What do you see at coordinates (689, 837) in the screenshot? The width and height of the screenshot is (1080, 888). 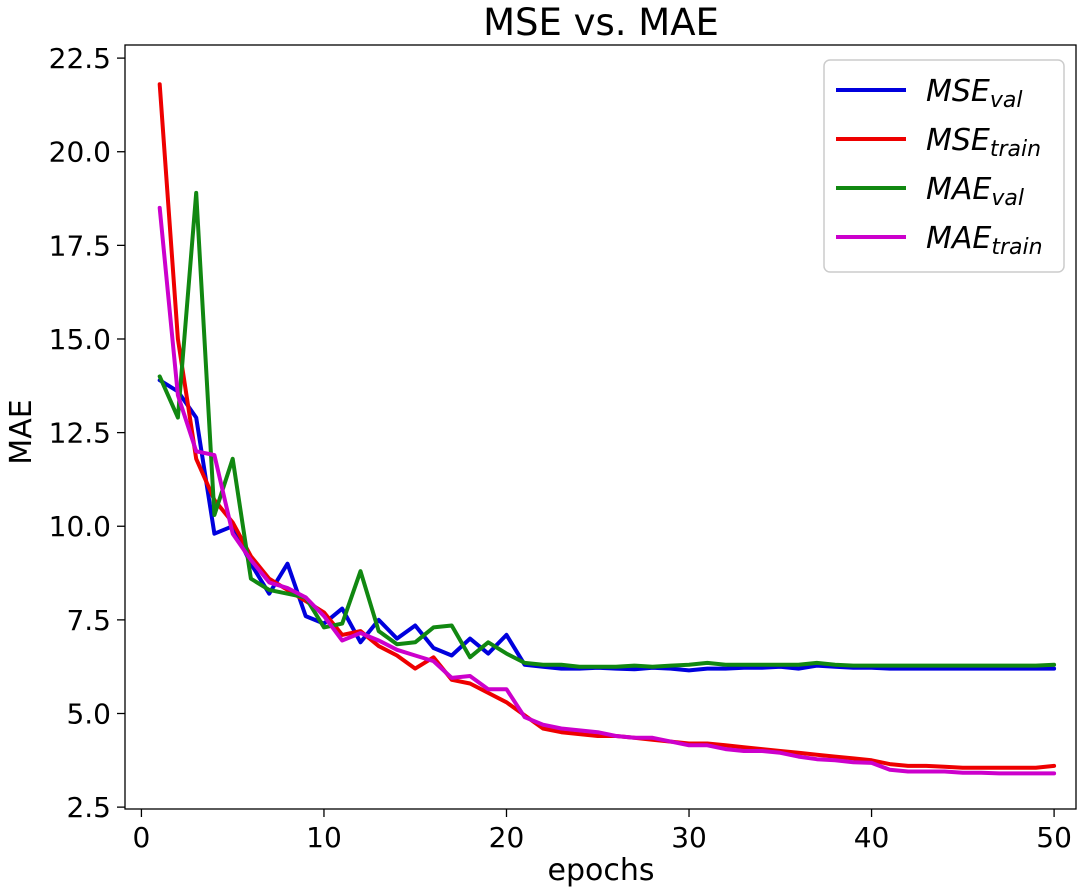 I see `x-tick-label: 30` at bounding box center [689, 837].